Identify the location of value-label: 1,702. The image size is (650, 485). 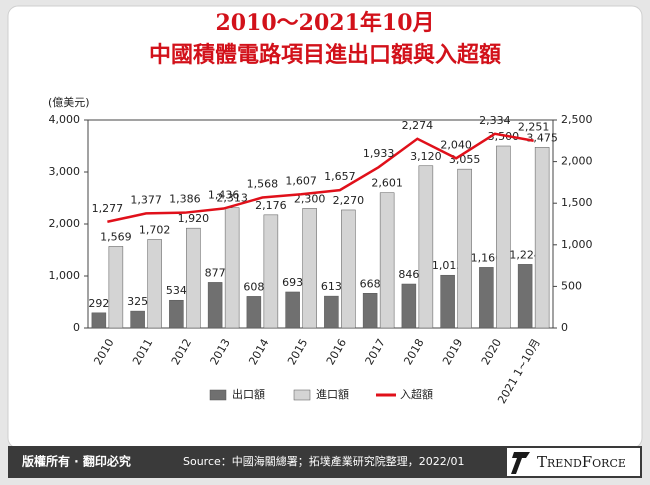
(155, 229).